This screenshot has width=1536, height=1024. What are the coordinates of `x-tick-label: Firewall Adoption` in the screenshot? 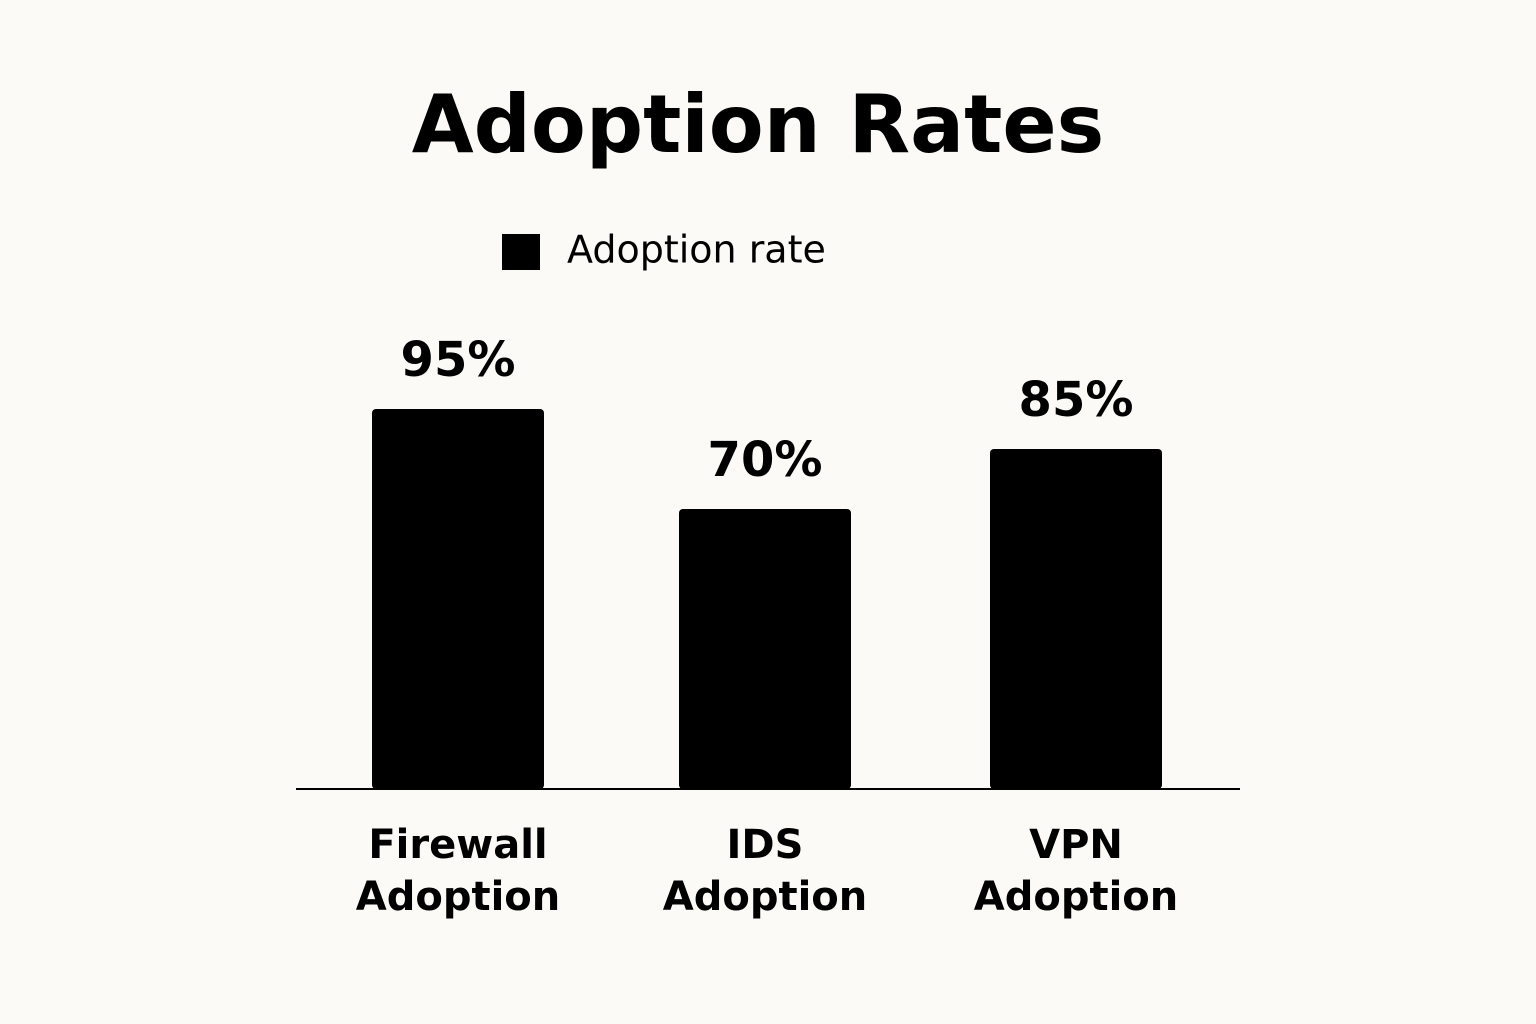 It's located at (458, 871).